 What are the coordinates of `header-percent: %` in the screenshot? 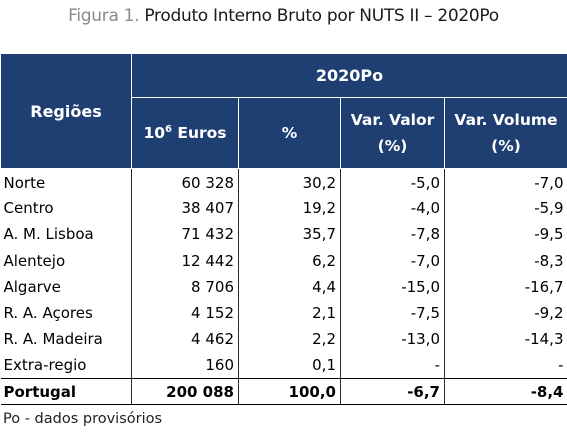 It's located at (289, 133).